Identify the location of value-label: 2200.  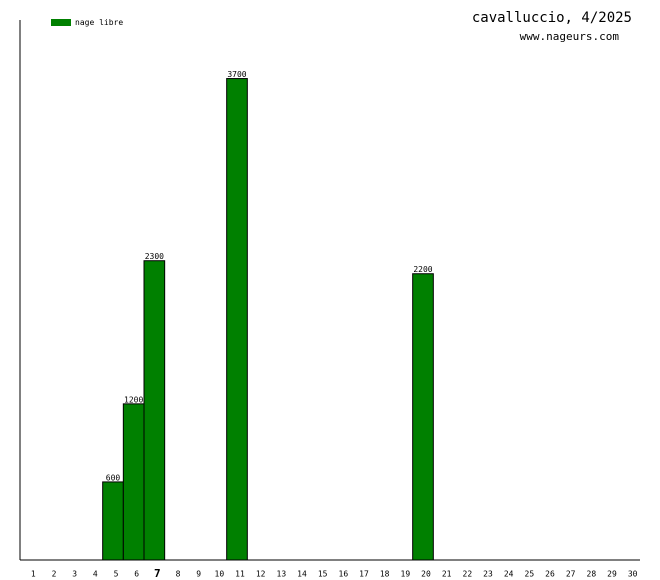
(422, 269).